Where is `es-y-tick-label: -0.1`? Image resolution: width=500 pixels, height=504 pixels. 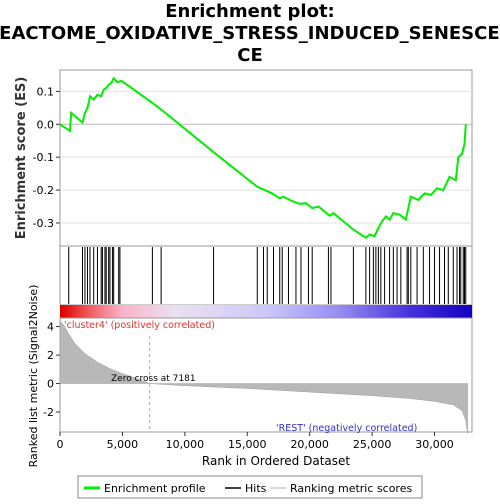
es-y-tick-label: -0.1 is located at coordinates (43, 157).